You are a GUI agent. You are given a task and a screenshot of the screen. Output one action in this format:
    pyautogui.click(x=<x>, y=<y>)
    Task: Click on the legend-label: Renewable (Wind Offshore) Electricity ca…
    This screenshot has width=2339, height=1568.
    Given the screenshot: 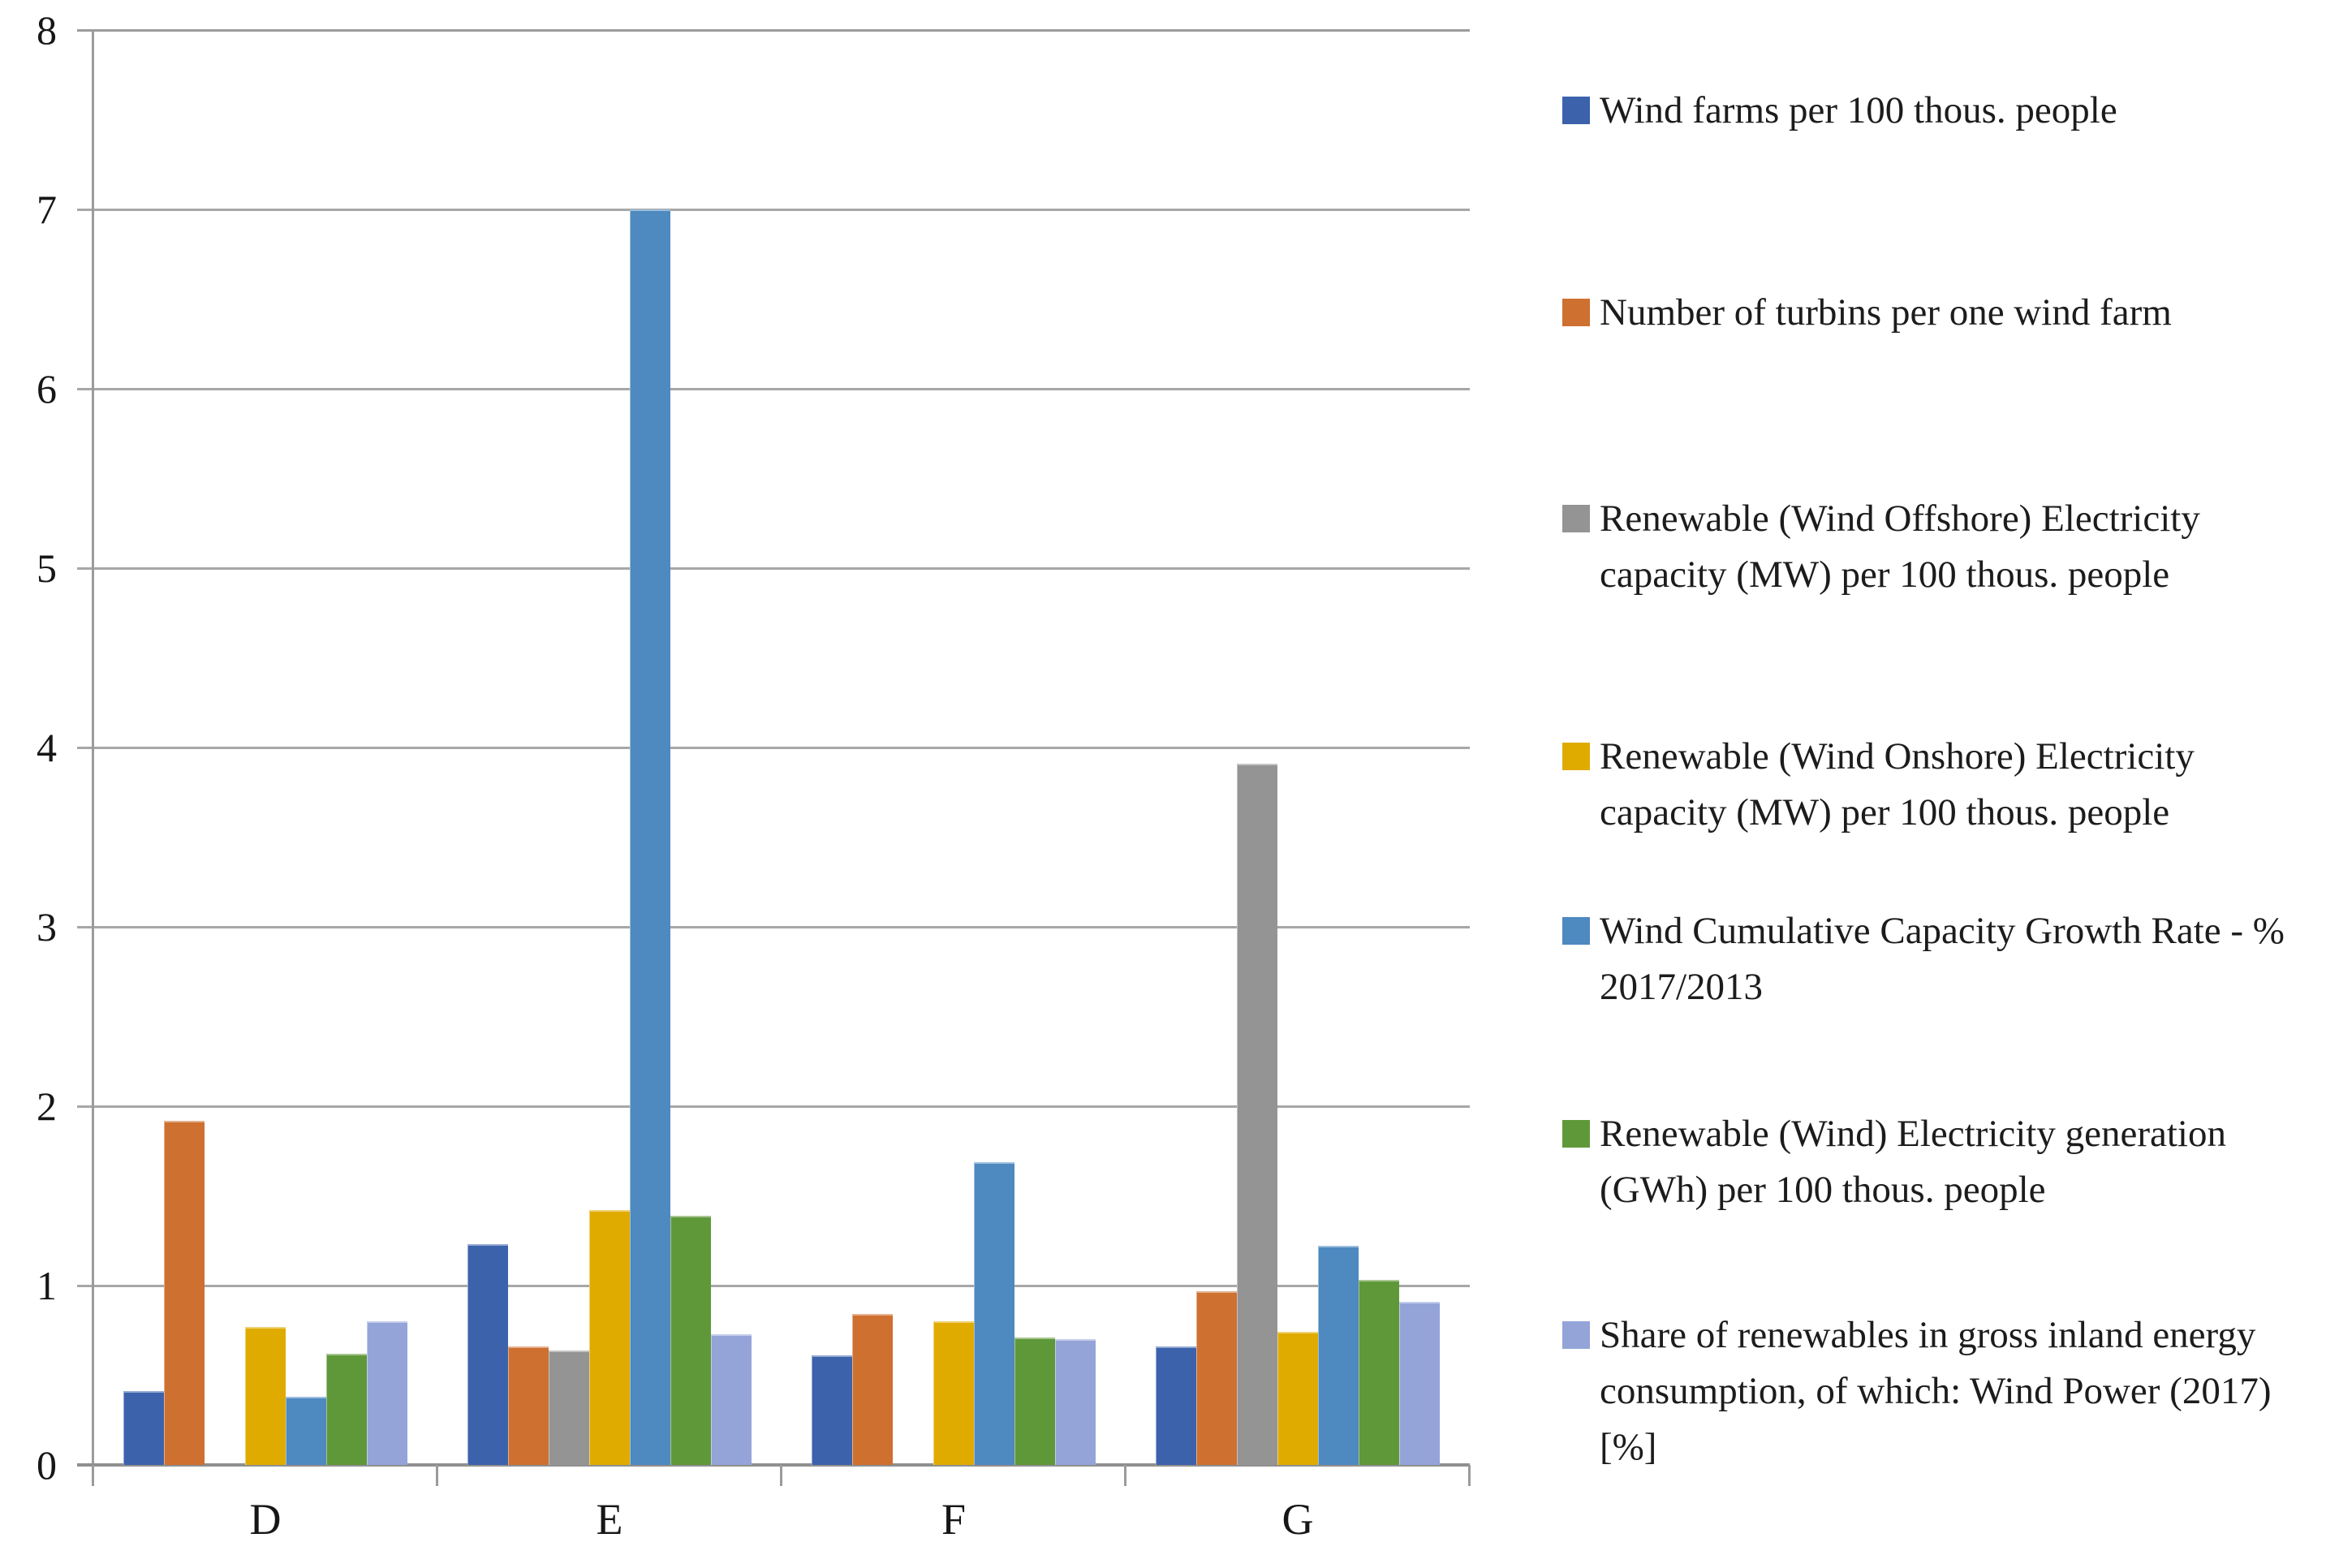 What is the action you would take?
    pyautogui.click(x=1900, y=547)
    